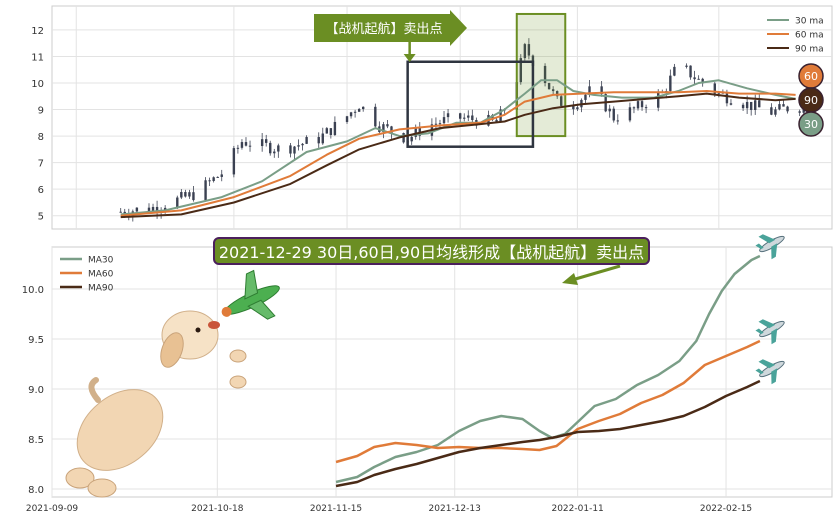 Image resolution: width=839 pixels, height=520 pixels. What do you see at coordinates (37, 31) in the screenshot?
I see `top-y-tick-label: 12` at bounding box center [37, 31].